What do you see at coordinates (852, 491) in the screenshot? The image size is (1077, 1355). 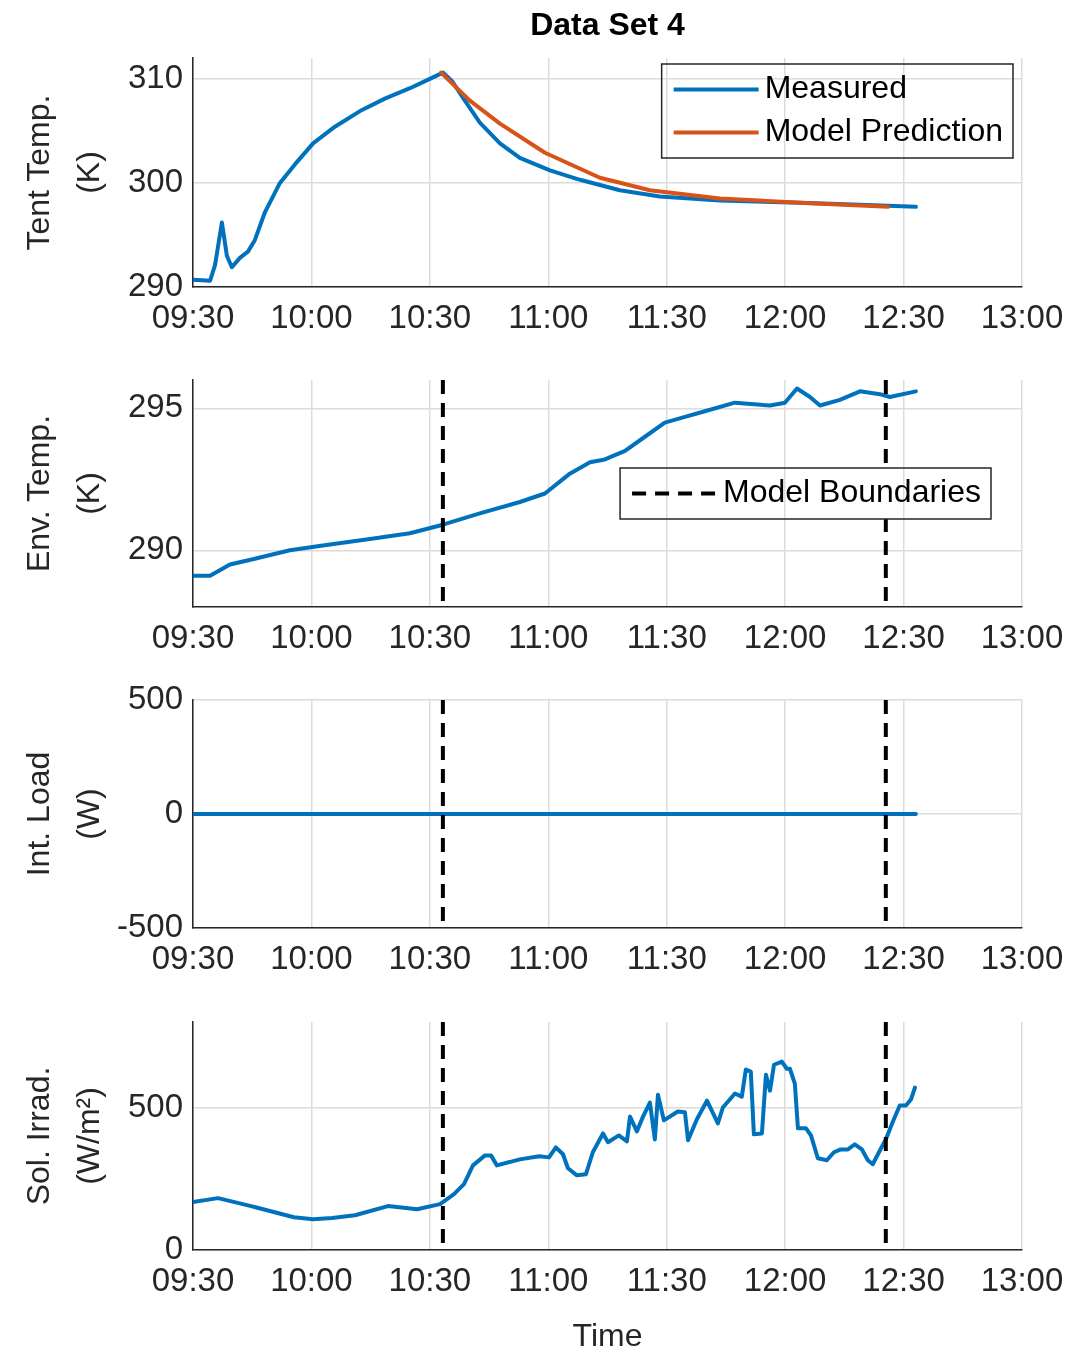 I see `ref-line-label: Model Boundaries` at bounding box center [852, 491].